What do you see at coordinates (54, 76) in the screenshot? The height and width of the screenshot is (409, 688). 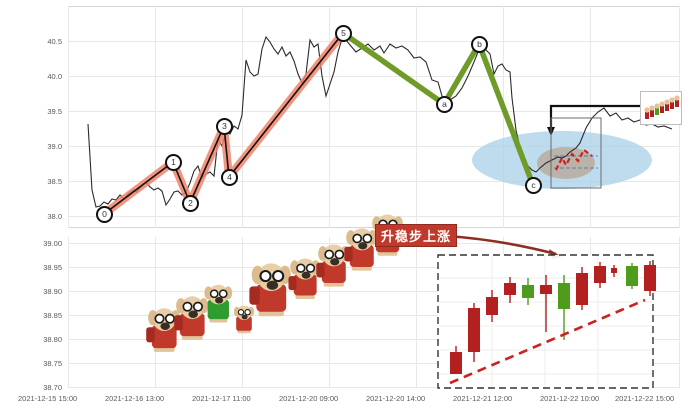 I see `top-ytick-1: 40.0` at bounding box center [54, 76].